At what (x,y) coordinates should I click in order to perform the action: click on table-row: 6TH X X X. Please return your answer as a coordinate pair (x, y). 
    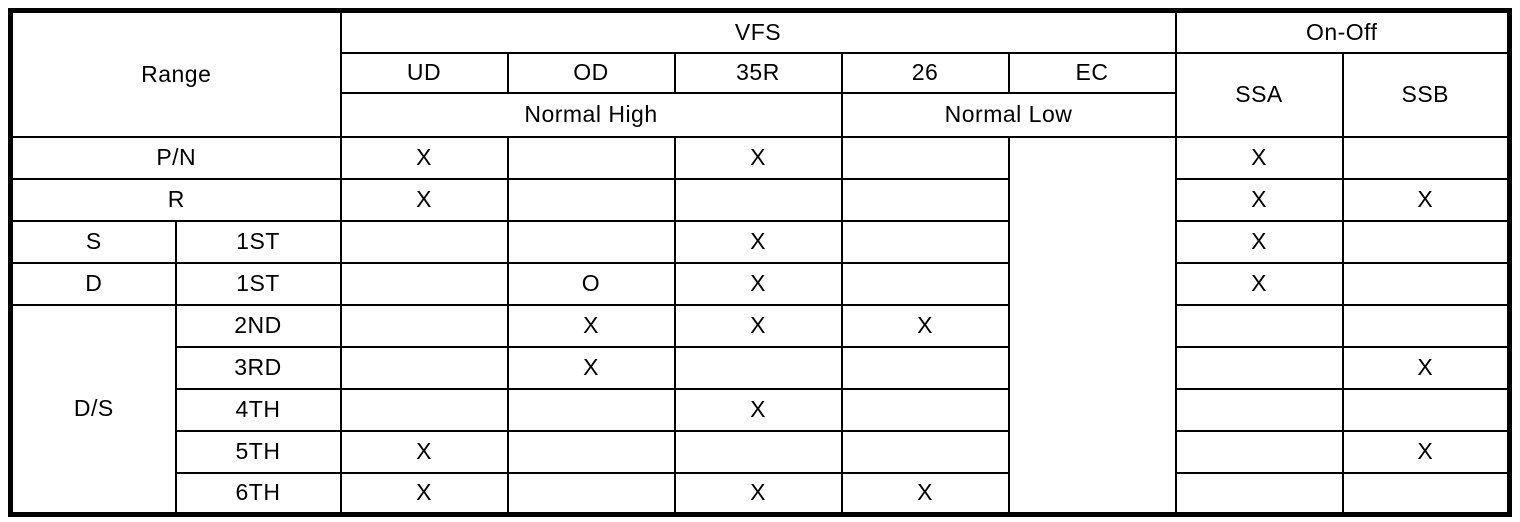
    Looking at the image, I should click on (761, 493).